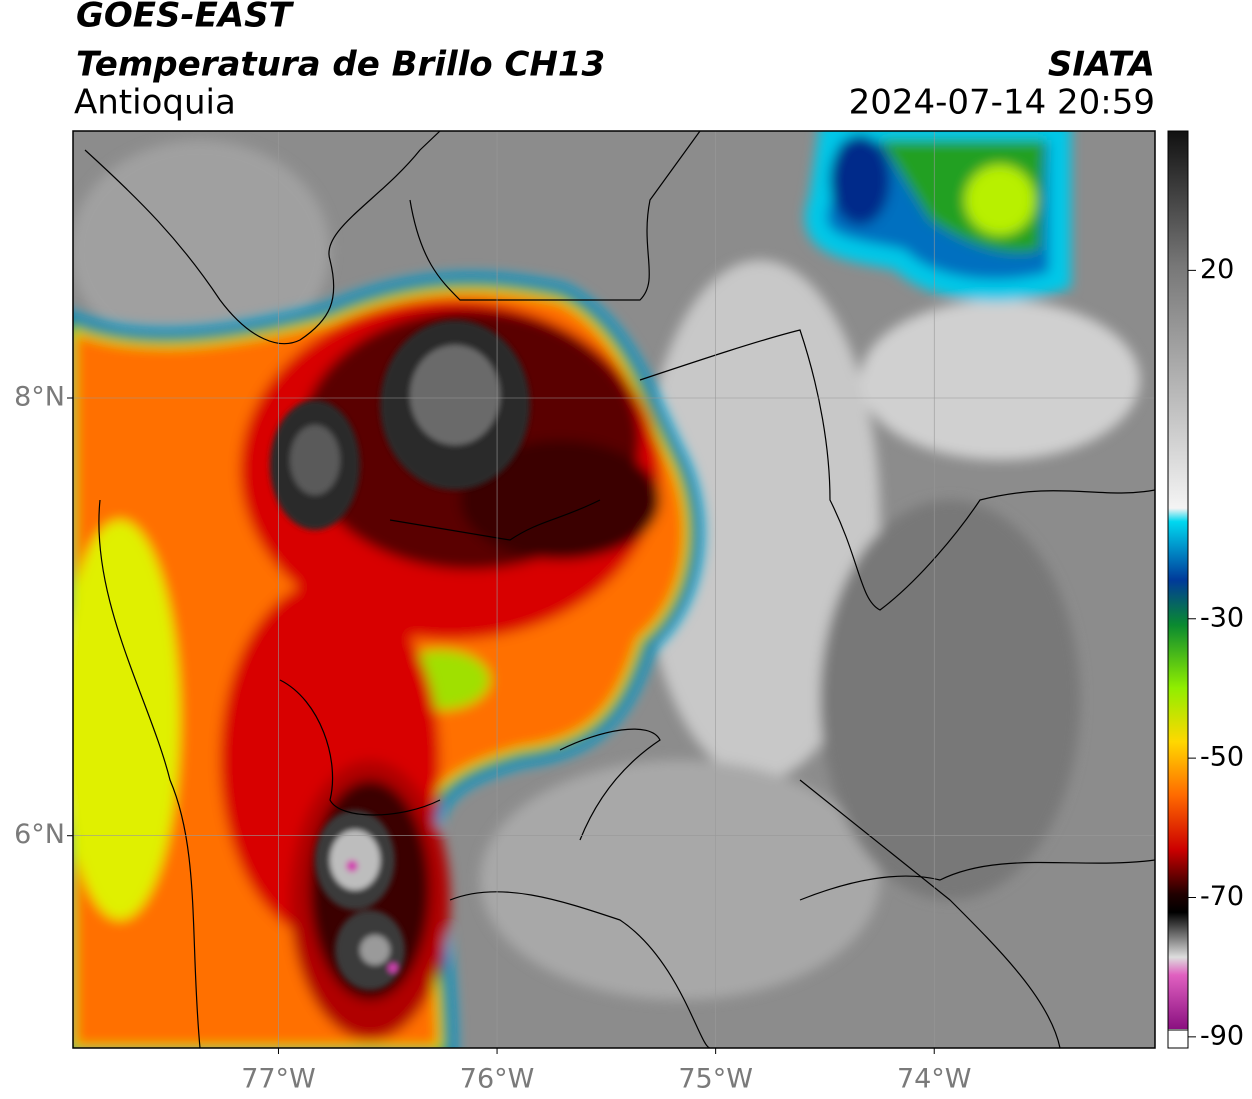 This screenshot has width=1252, height=1099. What do you see at coordinates (1222, 757) in the screenshot?
I see `colorbar-tick-label: -50` at bounding box center [1222, 757].